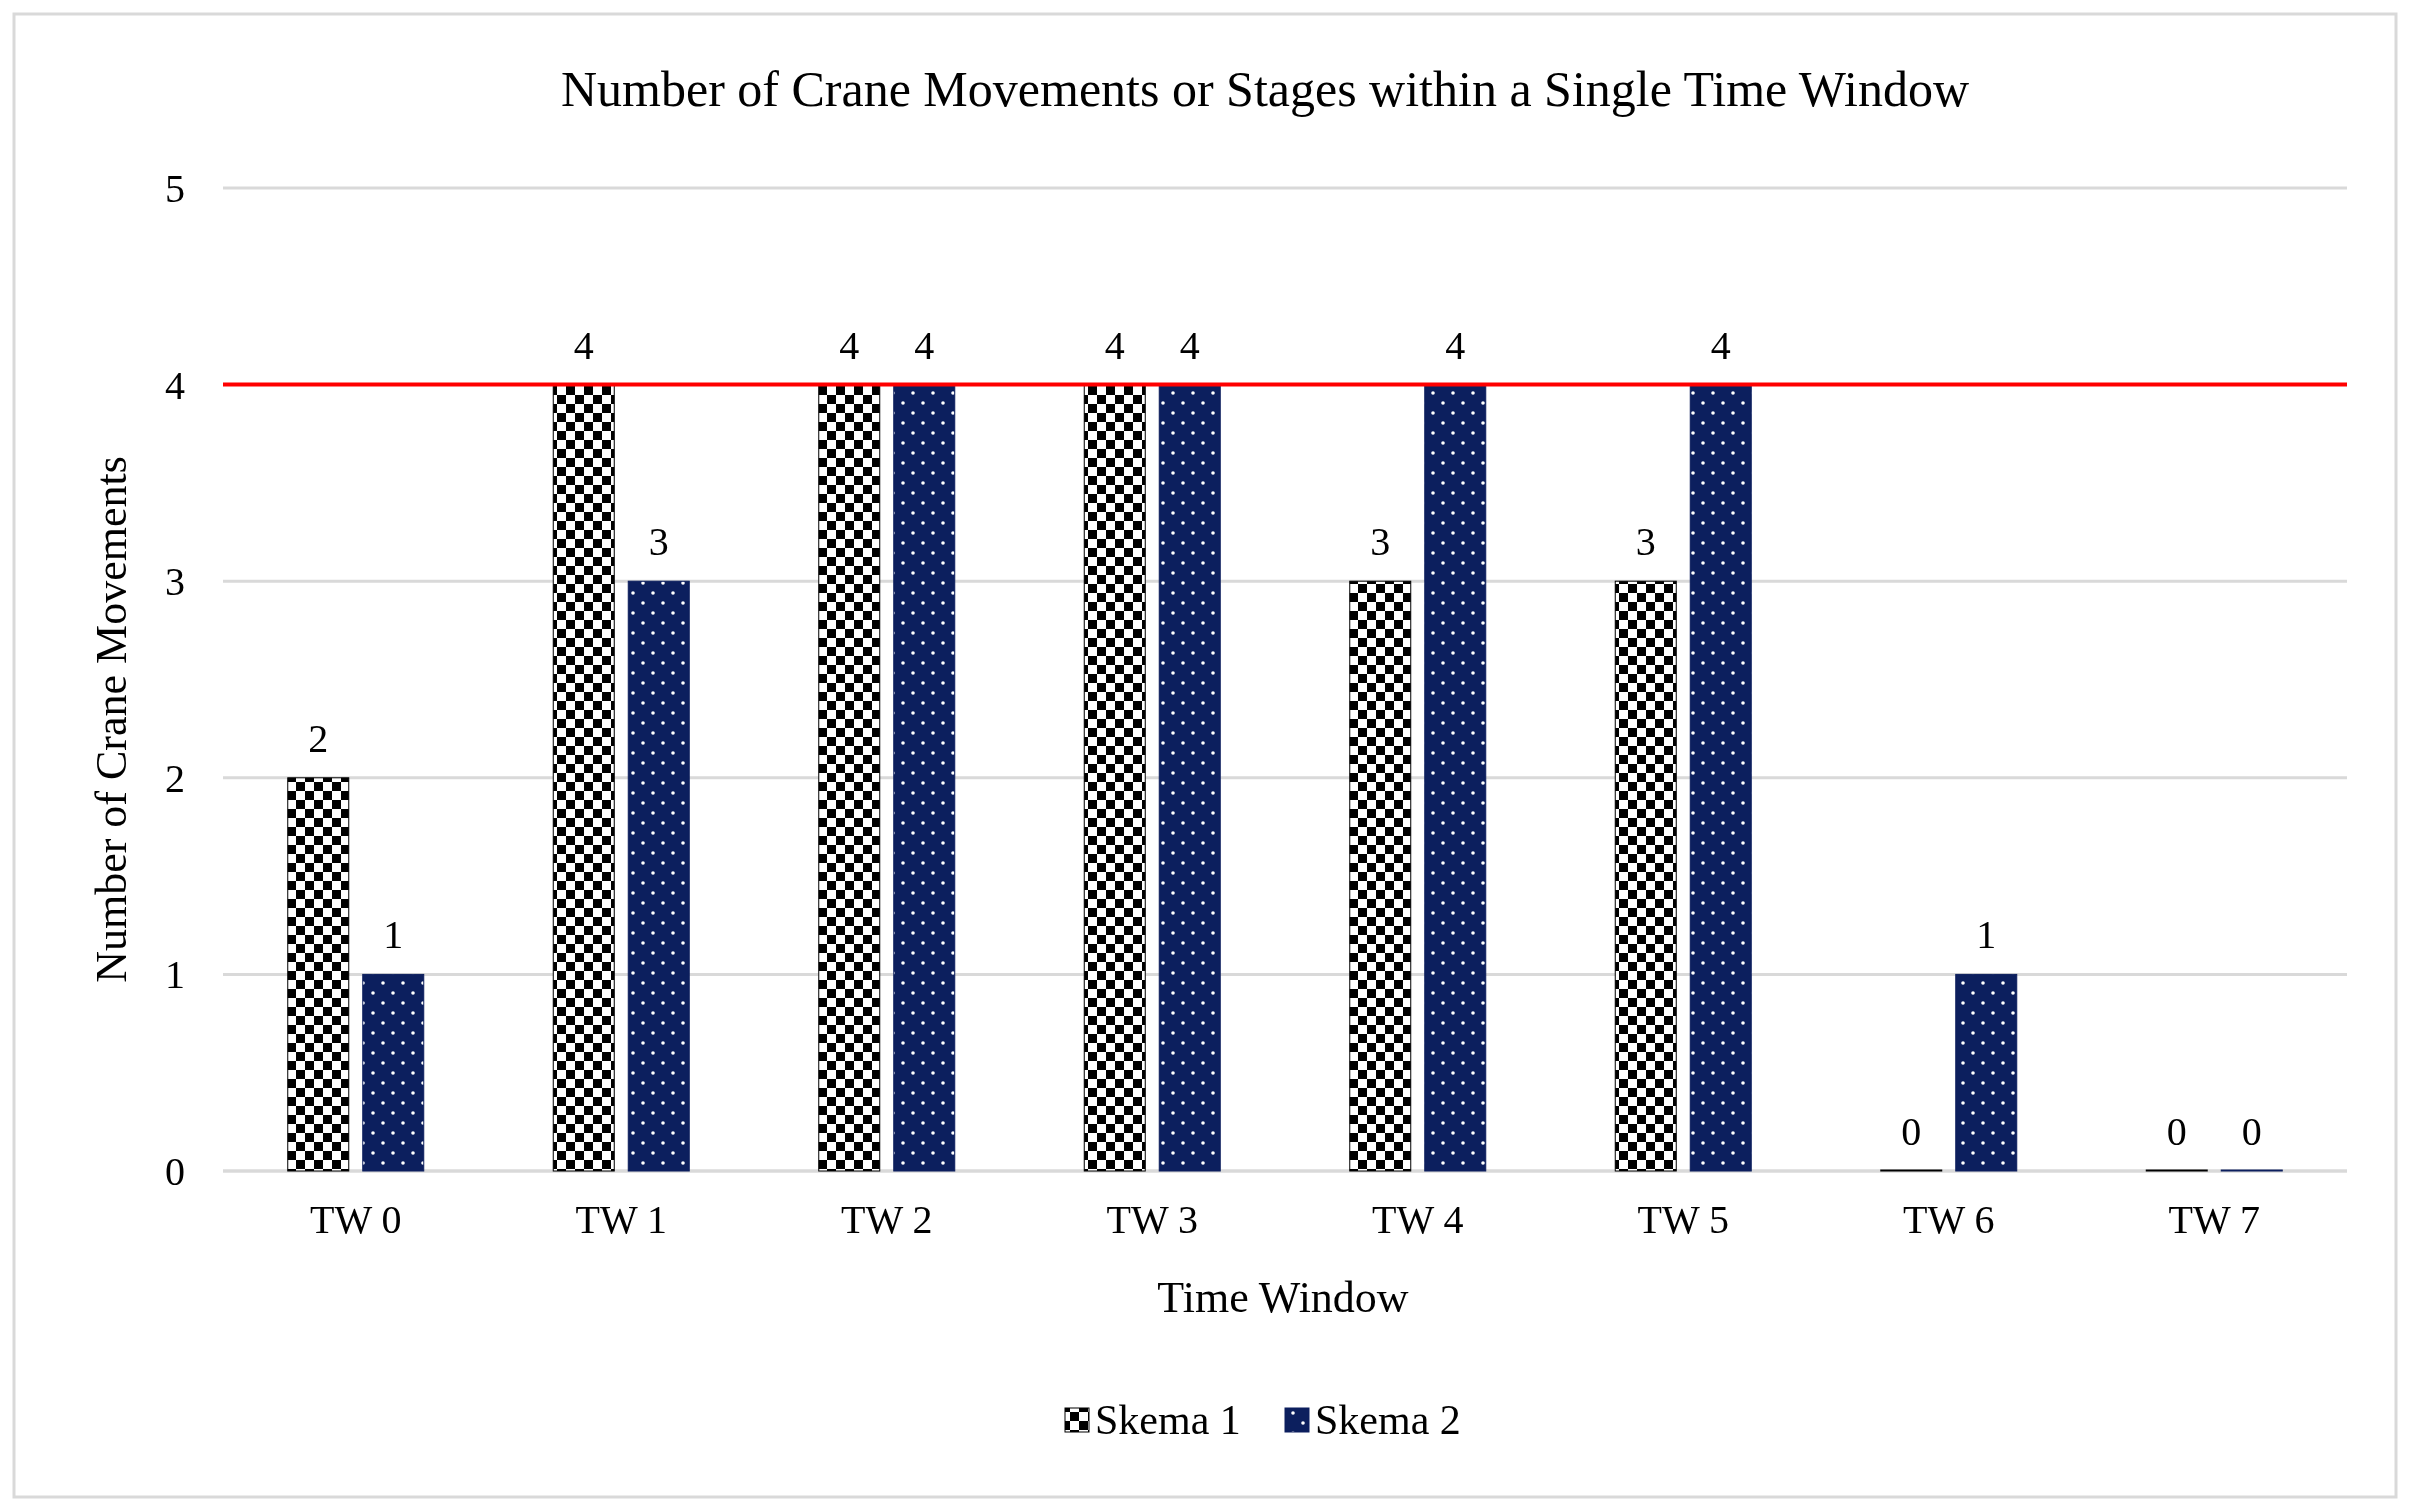 Image resolution: width=2410 pixels, height=1511 pixels. What do you see at coordinates (175, 778) in the screenshot?
I see `y-tick-label: 2` at bounding box center [175, 778].